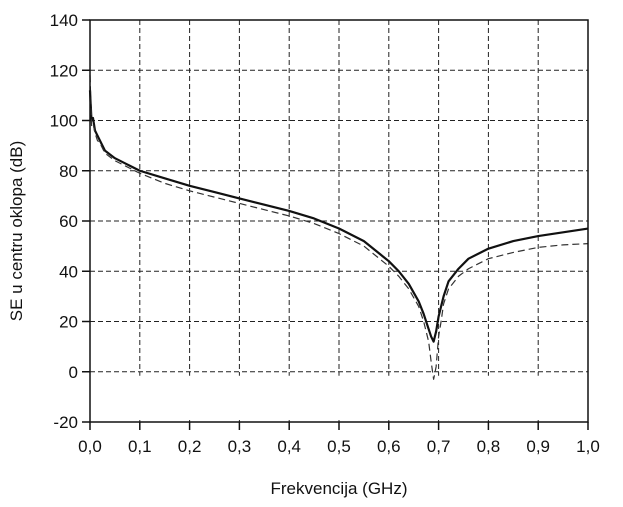 The height and width of the screenshot is (507, 623). What do you see at coordinates (68, 322) in the screenshot?
I see `y-tick-label: 20` at bounding box center [68, 322].